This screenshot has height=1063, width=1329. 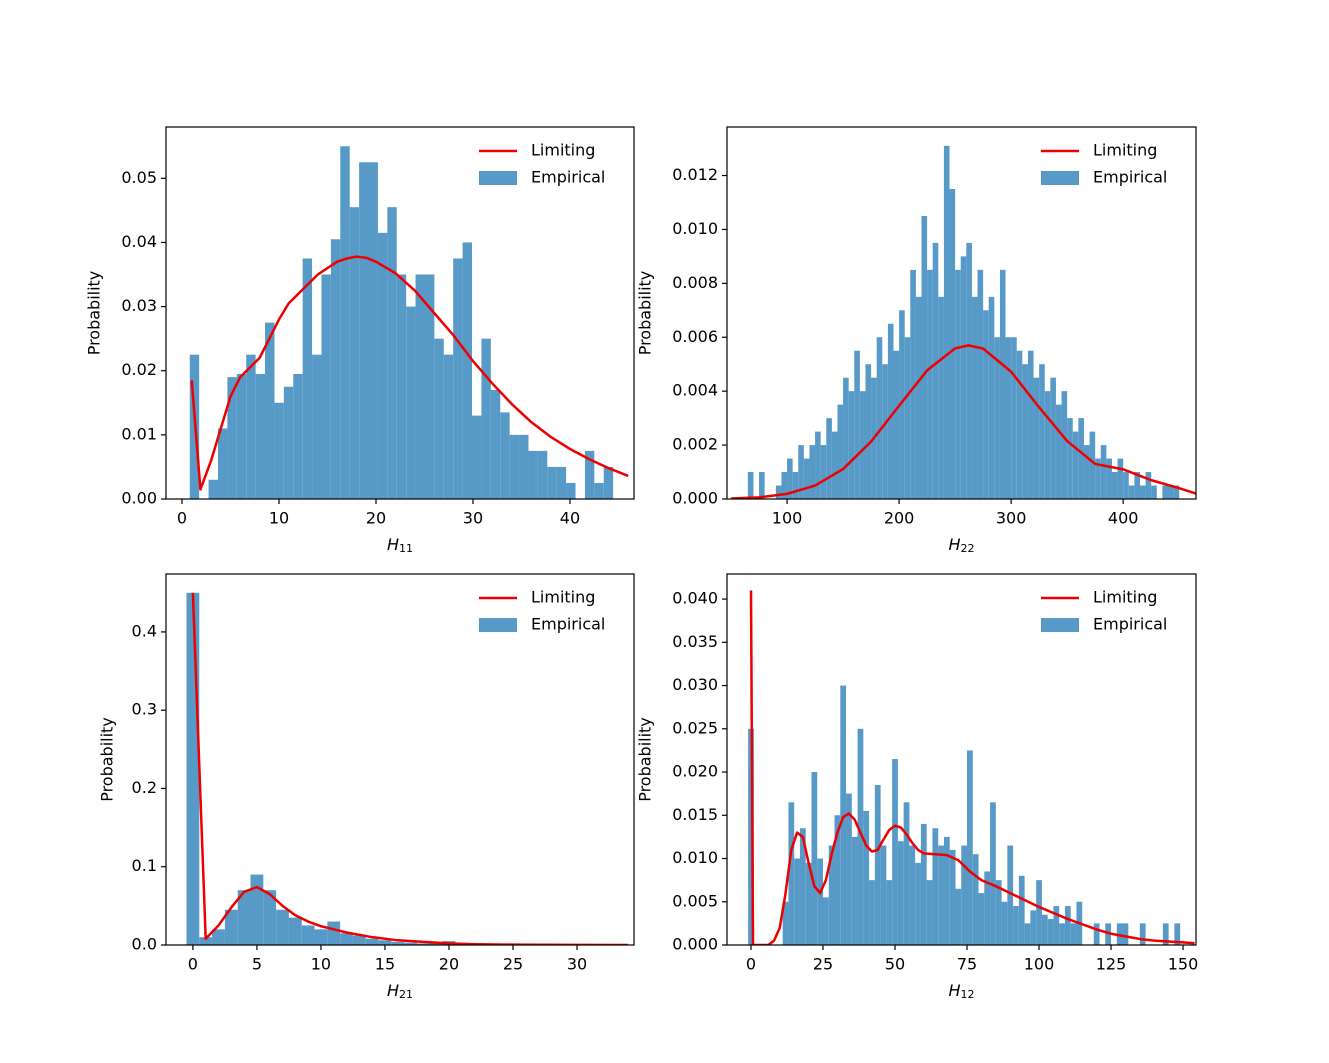 I want to click on y-tick-label: 0.040, so click(x=695, y=598).